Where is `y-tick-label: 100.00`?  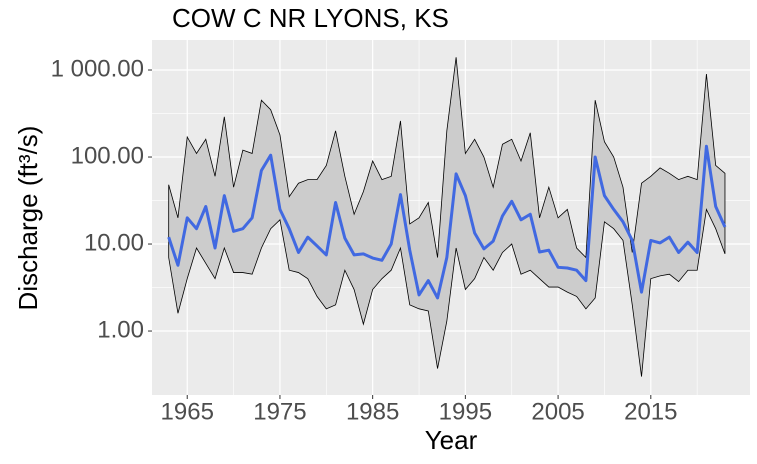
y-tick-label: 100.00 is located at coordinates (107, 155).